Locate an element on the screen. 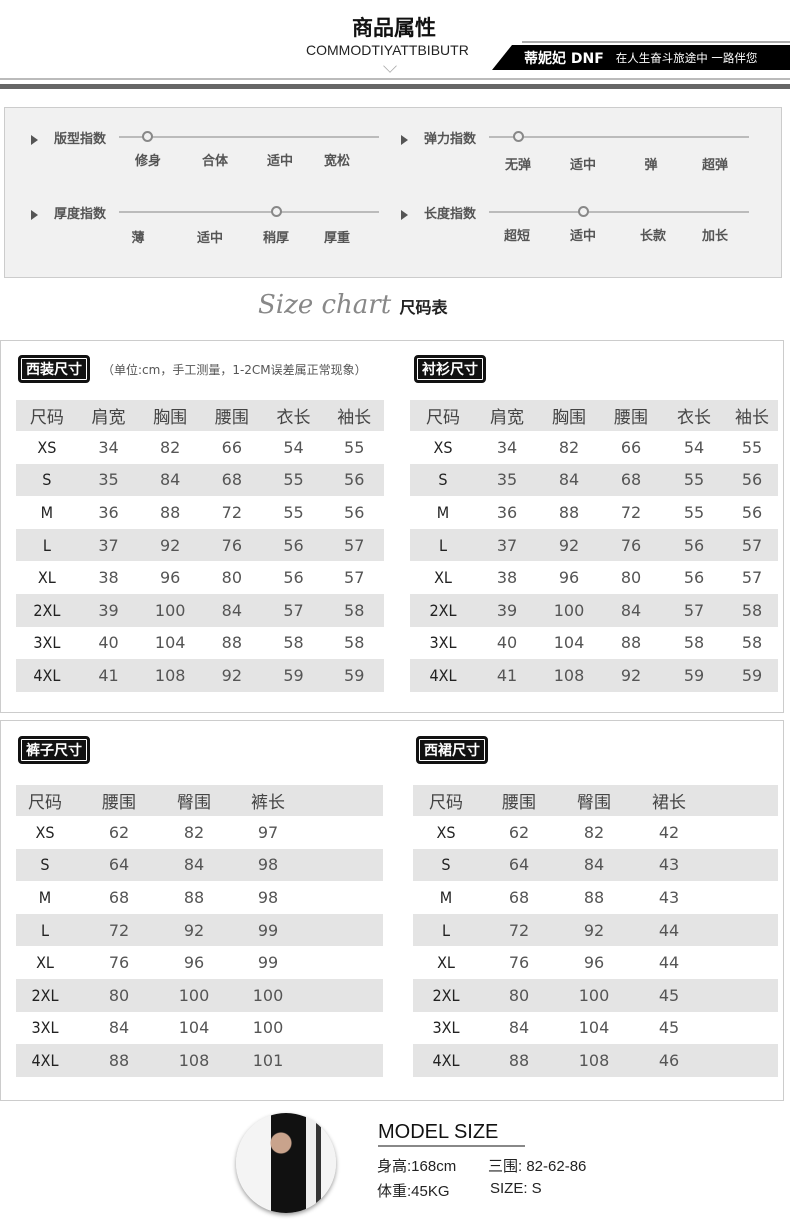  table-header: 尺码 肩宽 胸围 腰围 衣长 袖长 is located at coordinates (200, 415).